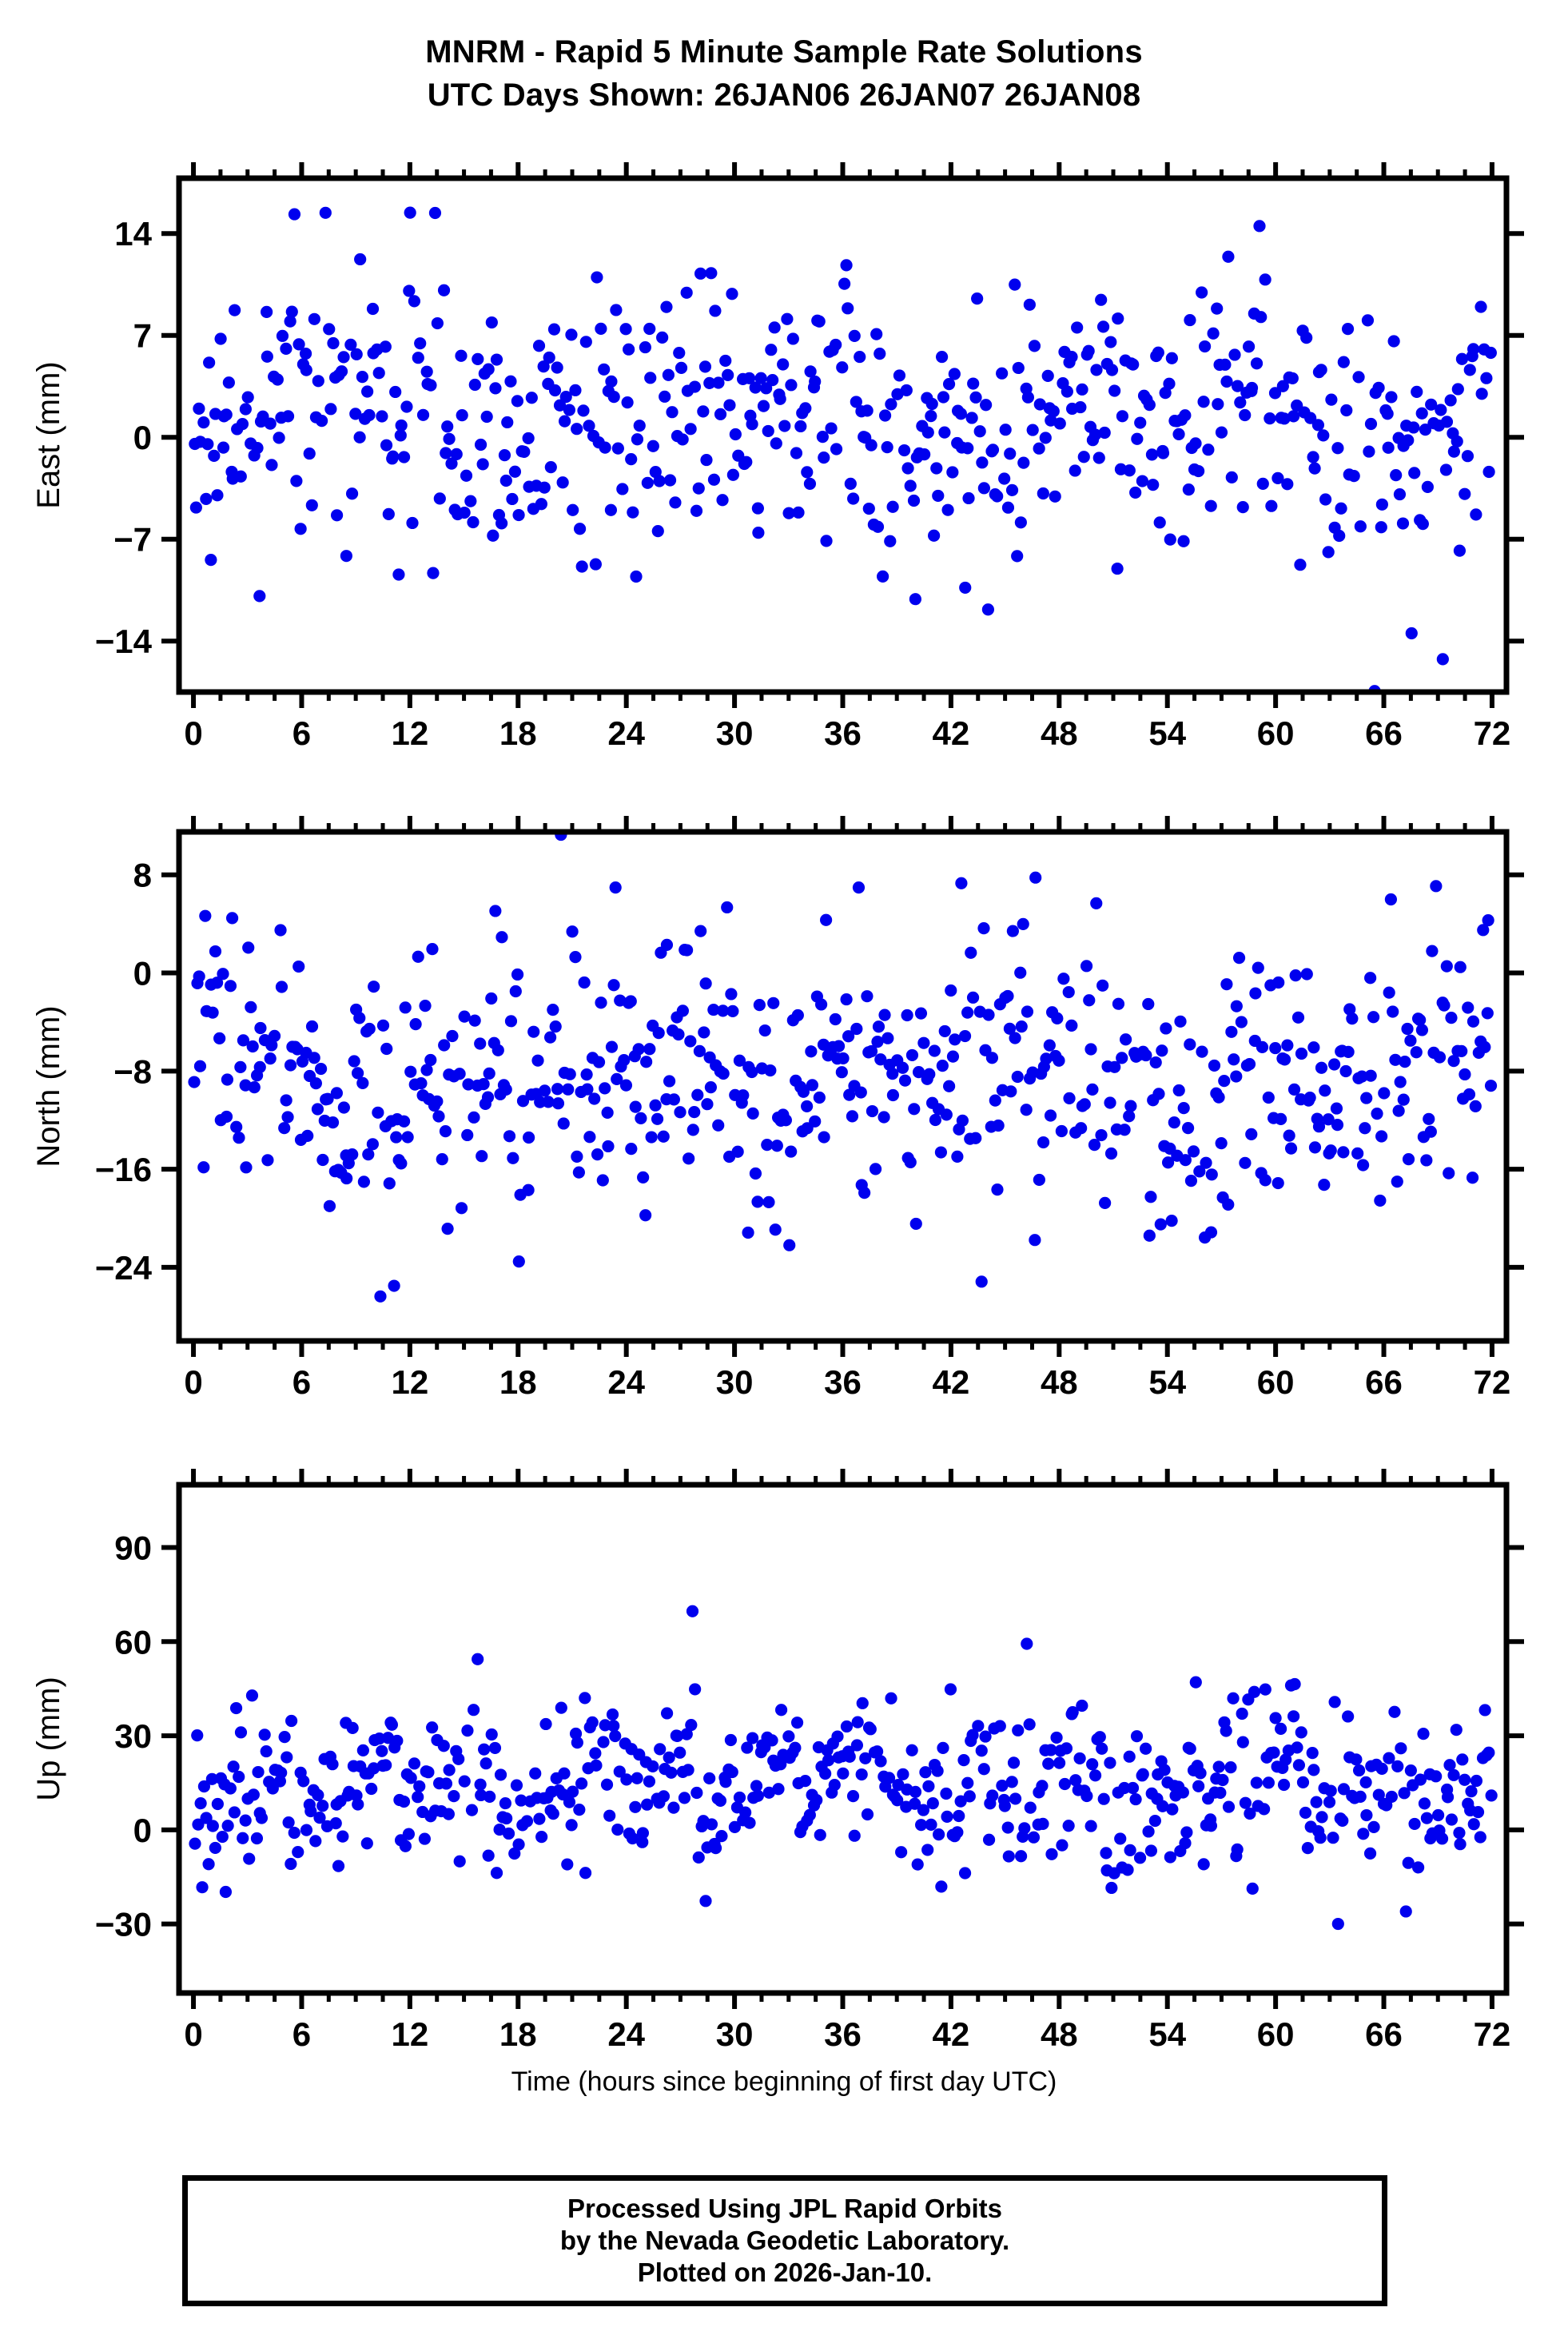  I want to click on x-tick-label: 72, so click(1492, 1382).